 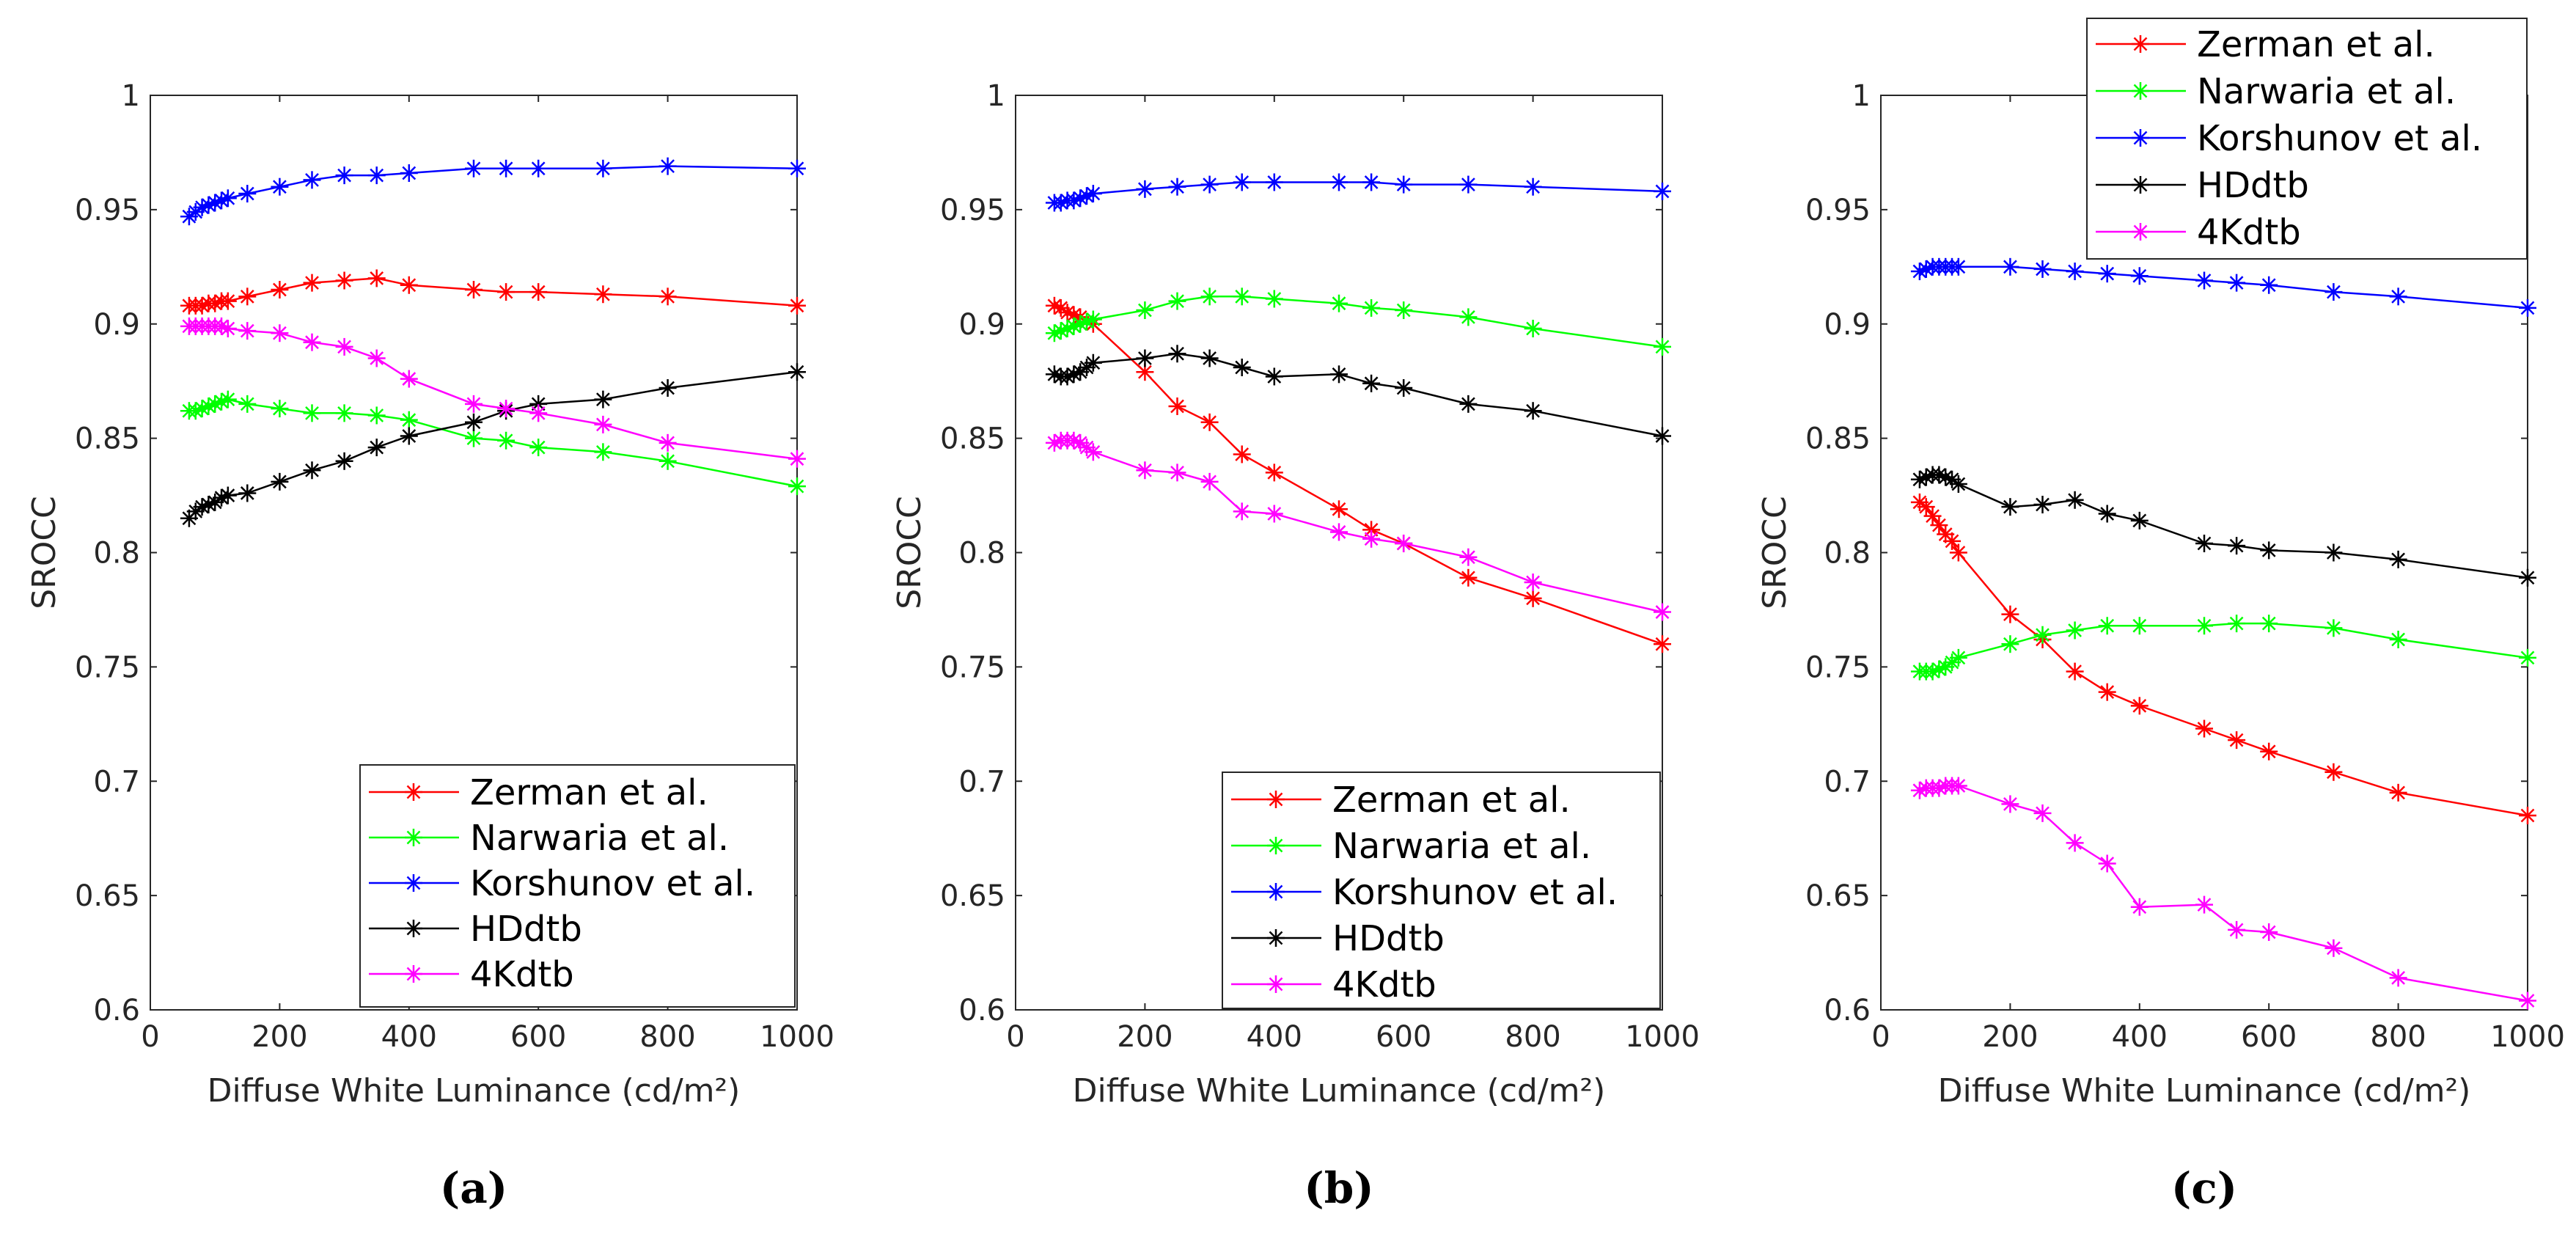 I want to click on legend-box, so click(x=578, y=886).